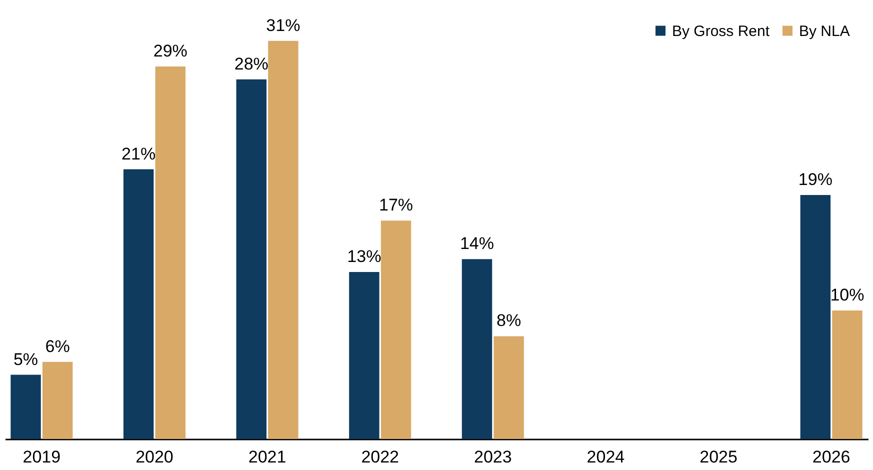  I want to click on data-label: 17%, so click(396, 205).